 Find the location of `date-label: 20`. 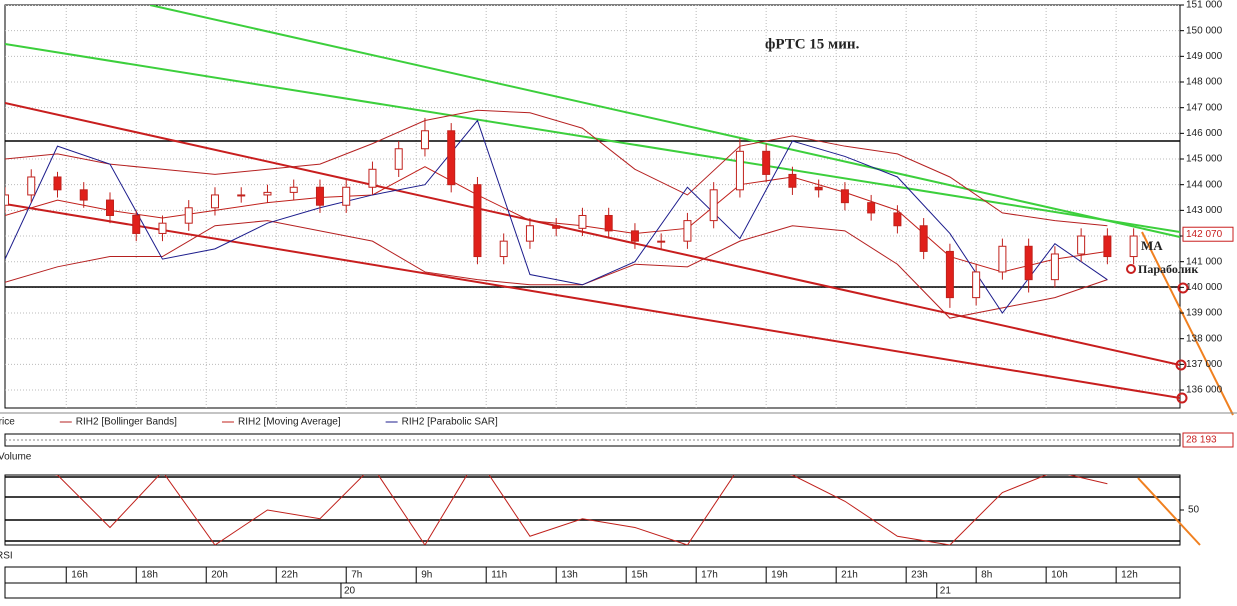

date-label: 20 is located at coordinates (350, 591).